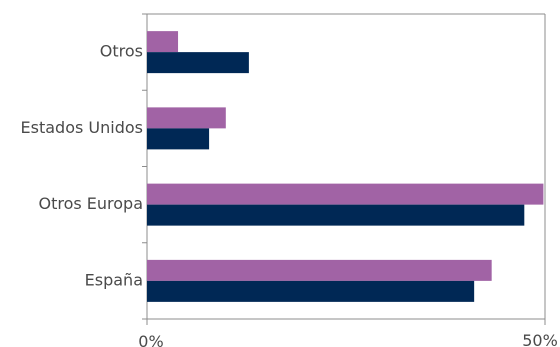 The width and height of the screenshot is (560, 347). I want to click on x-tick-label: 0%, so click(150, 339).